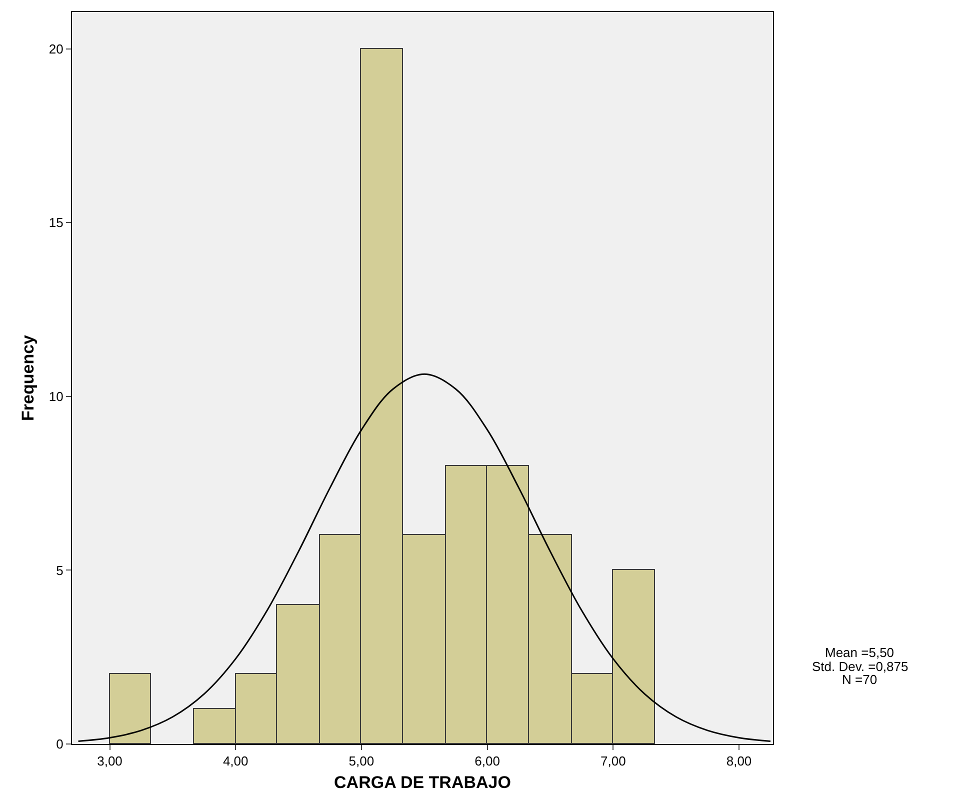  What do you see at coordinates (361, 761) in the screenshot?
I see `x-tick-label: 5,00` at bounding box center [361, 761].